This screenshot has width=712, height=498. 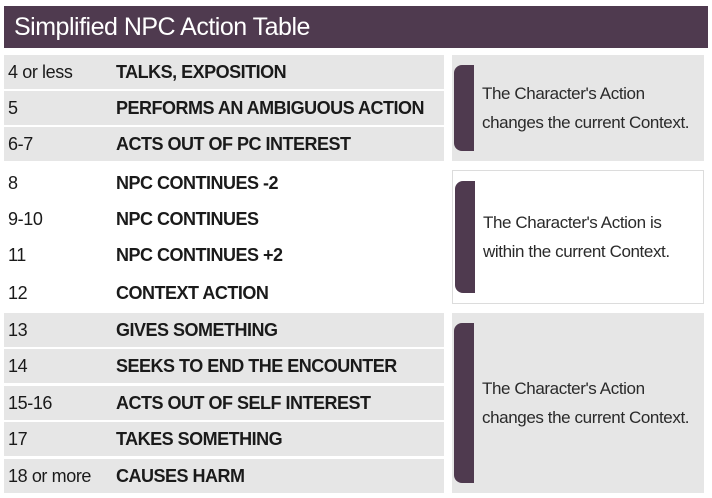 I want to click on npc-action: CAUSES HARM, so click(x=180, y=476).